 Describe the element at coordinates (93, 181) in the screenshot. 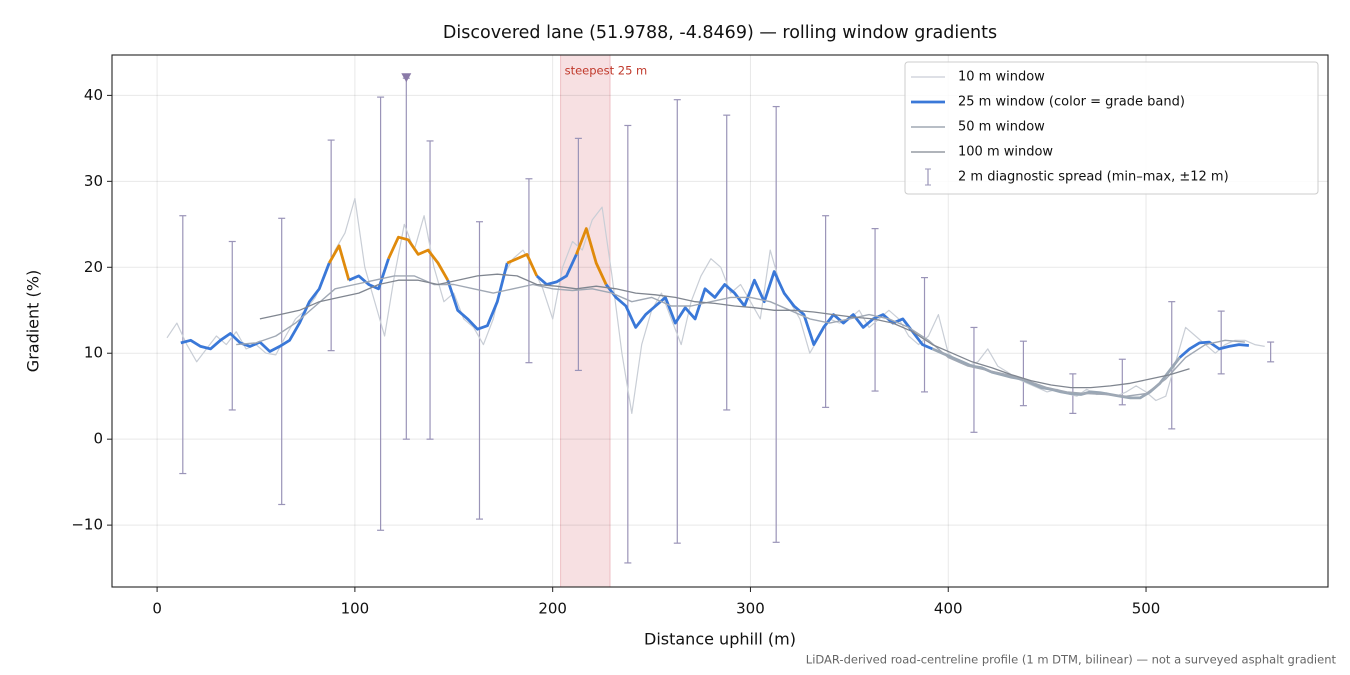

I see `y-tick-label: 30` at that location.